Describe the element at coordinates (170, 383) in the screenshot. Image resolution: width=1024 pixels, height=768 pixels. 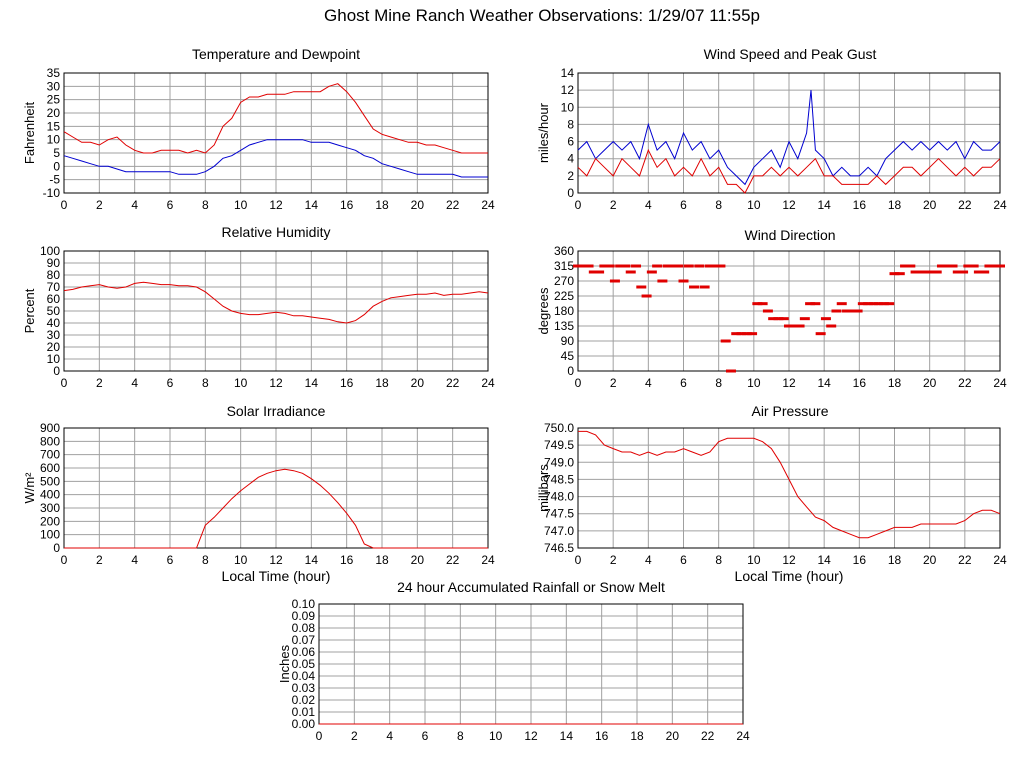
I see `rh-xtick-label: 6` at that location.